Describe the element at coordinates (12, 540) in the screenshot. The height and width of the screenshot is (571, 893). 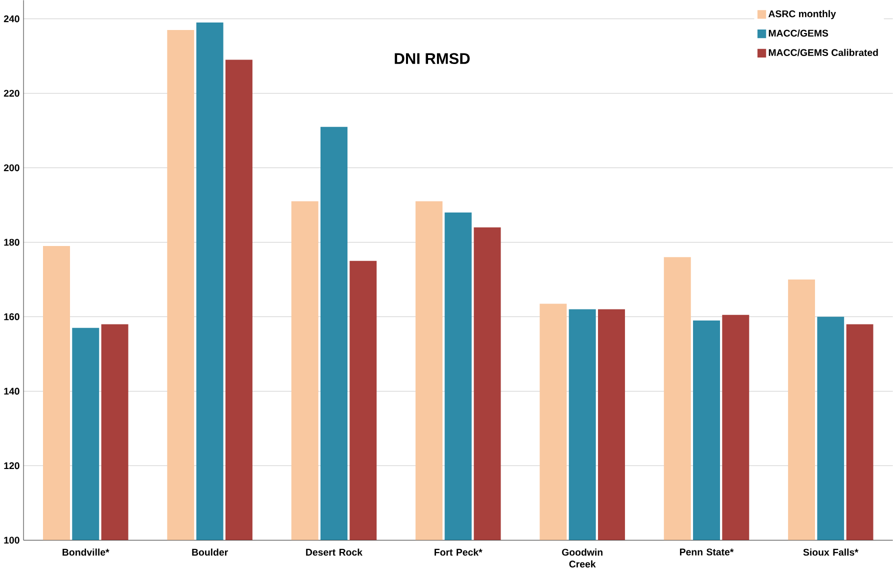
I see `y-tick-label: 100` at that location.